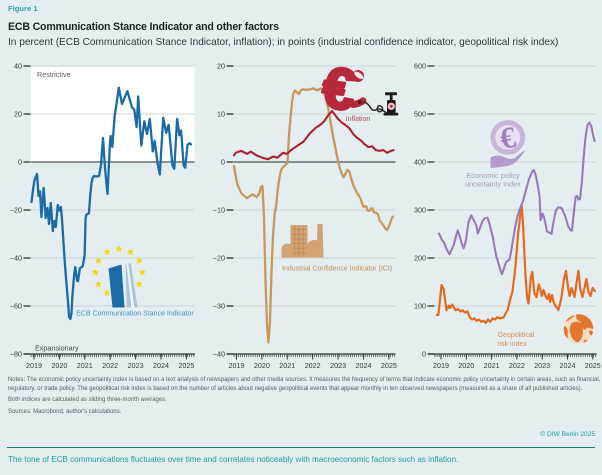 Image resolution: width=602 pixels, height=475 pixels. Describe the element at coordinates (512, 344) in the screenshot. I see `svg-text: risk index` at that location.